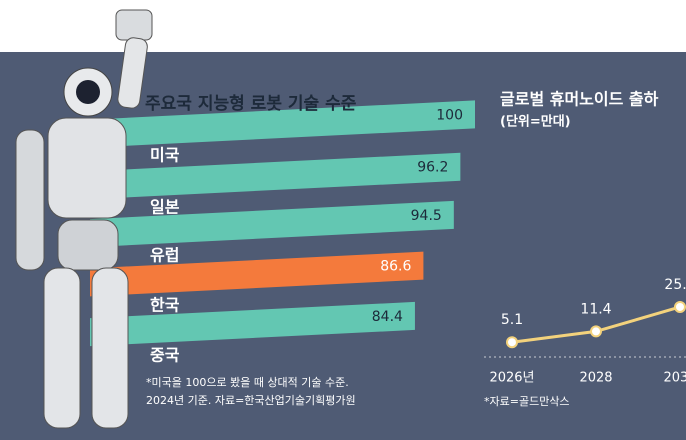  I want to click on value-label: 5.1, so click(512, 320).